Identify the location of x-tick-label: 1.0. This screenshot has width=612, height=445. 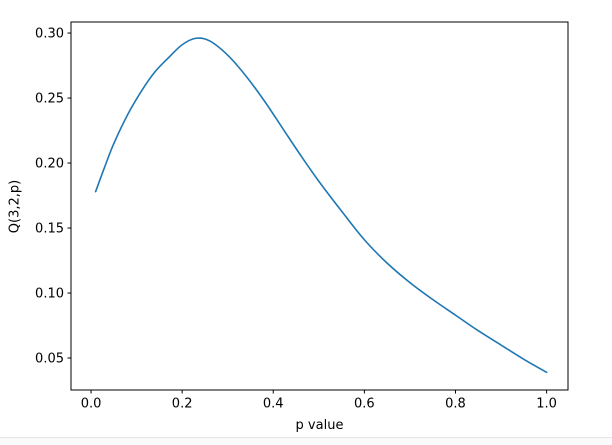
(546, 404).